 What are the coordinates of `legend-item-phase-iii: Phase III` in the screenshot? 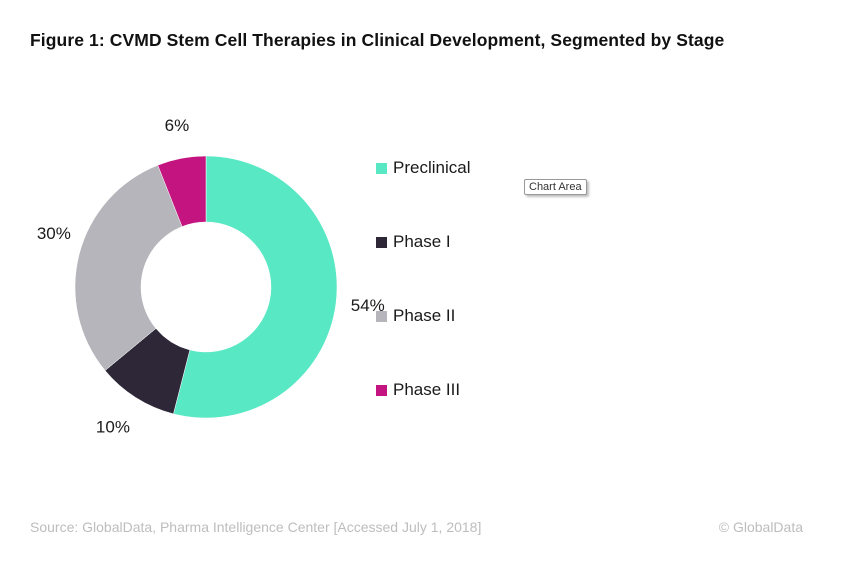 It's located at (418, 390).